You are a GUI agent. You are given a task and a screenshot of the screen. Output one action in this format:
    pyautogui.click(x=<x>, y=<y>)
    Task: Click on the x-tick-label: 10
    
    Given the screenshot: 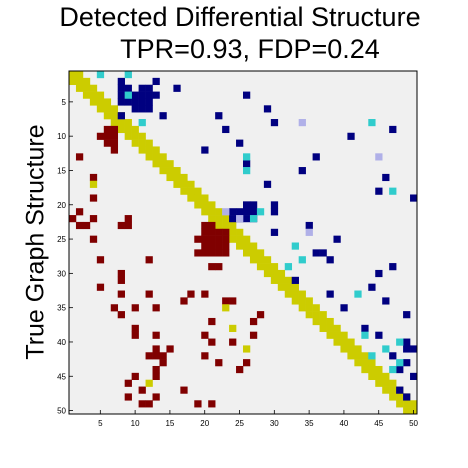 What is the action you would take?
    pyautogui.click(x=135, y=423)
    